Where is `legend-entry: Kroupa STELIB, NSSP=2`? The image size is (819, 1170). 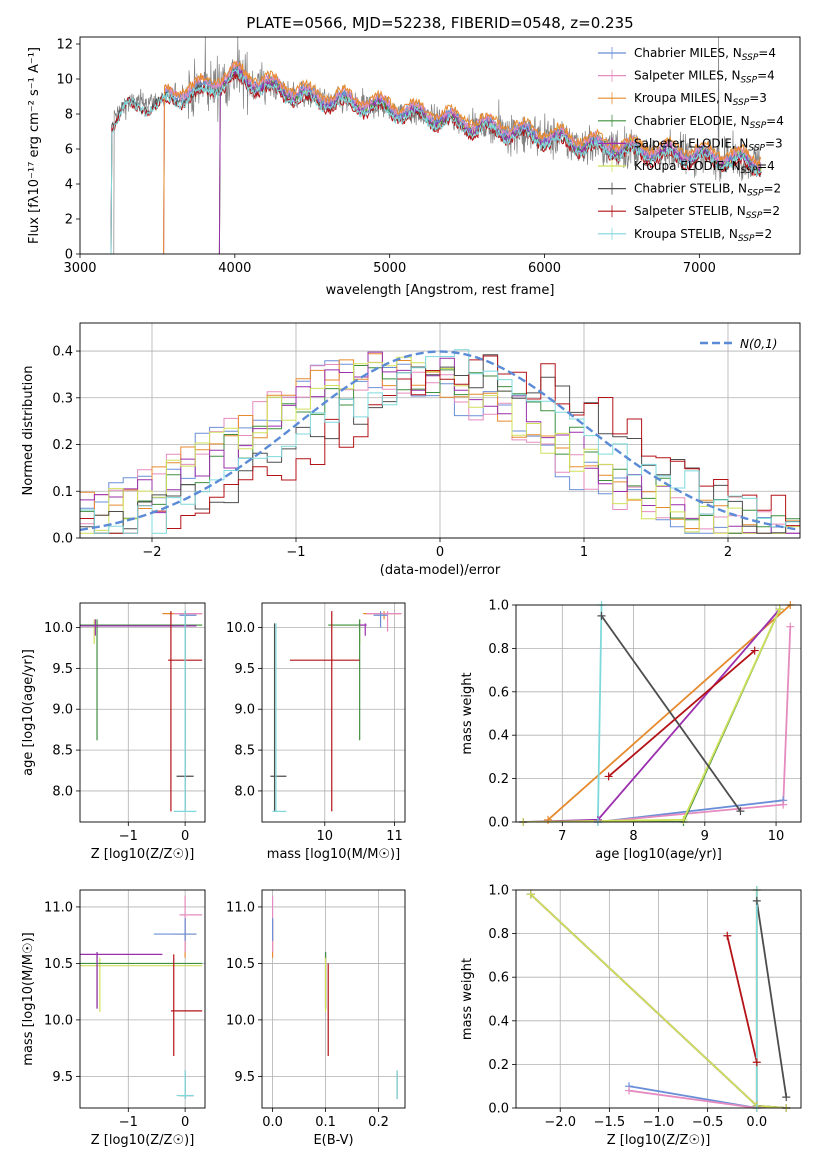 legend-entry: Kroupa STELIB, NSSP=2 is located at coordinates (703, 235).